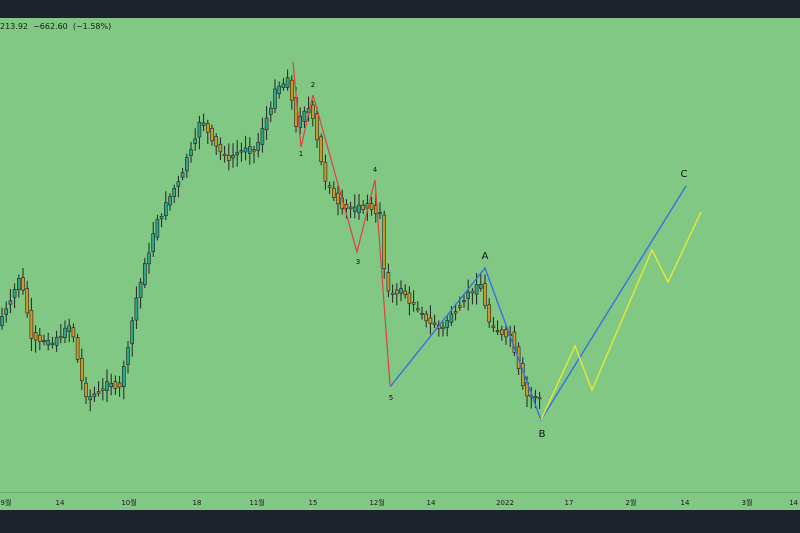  Describe the element at coordinates (747, 502) in the screenshot. I see `x-tick-label: 3월` at that location.